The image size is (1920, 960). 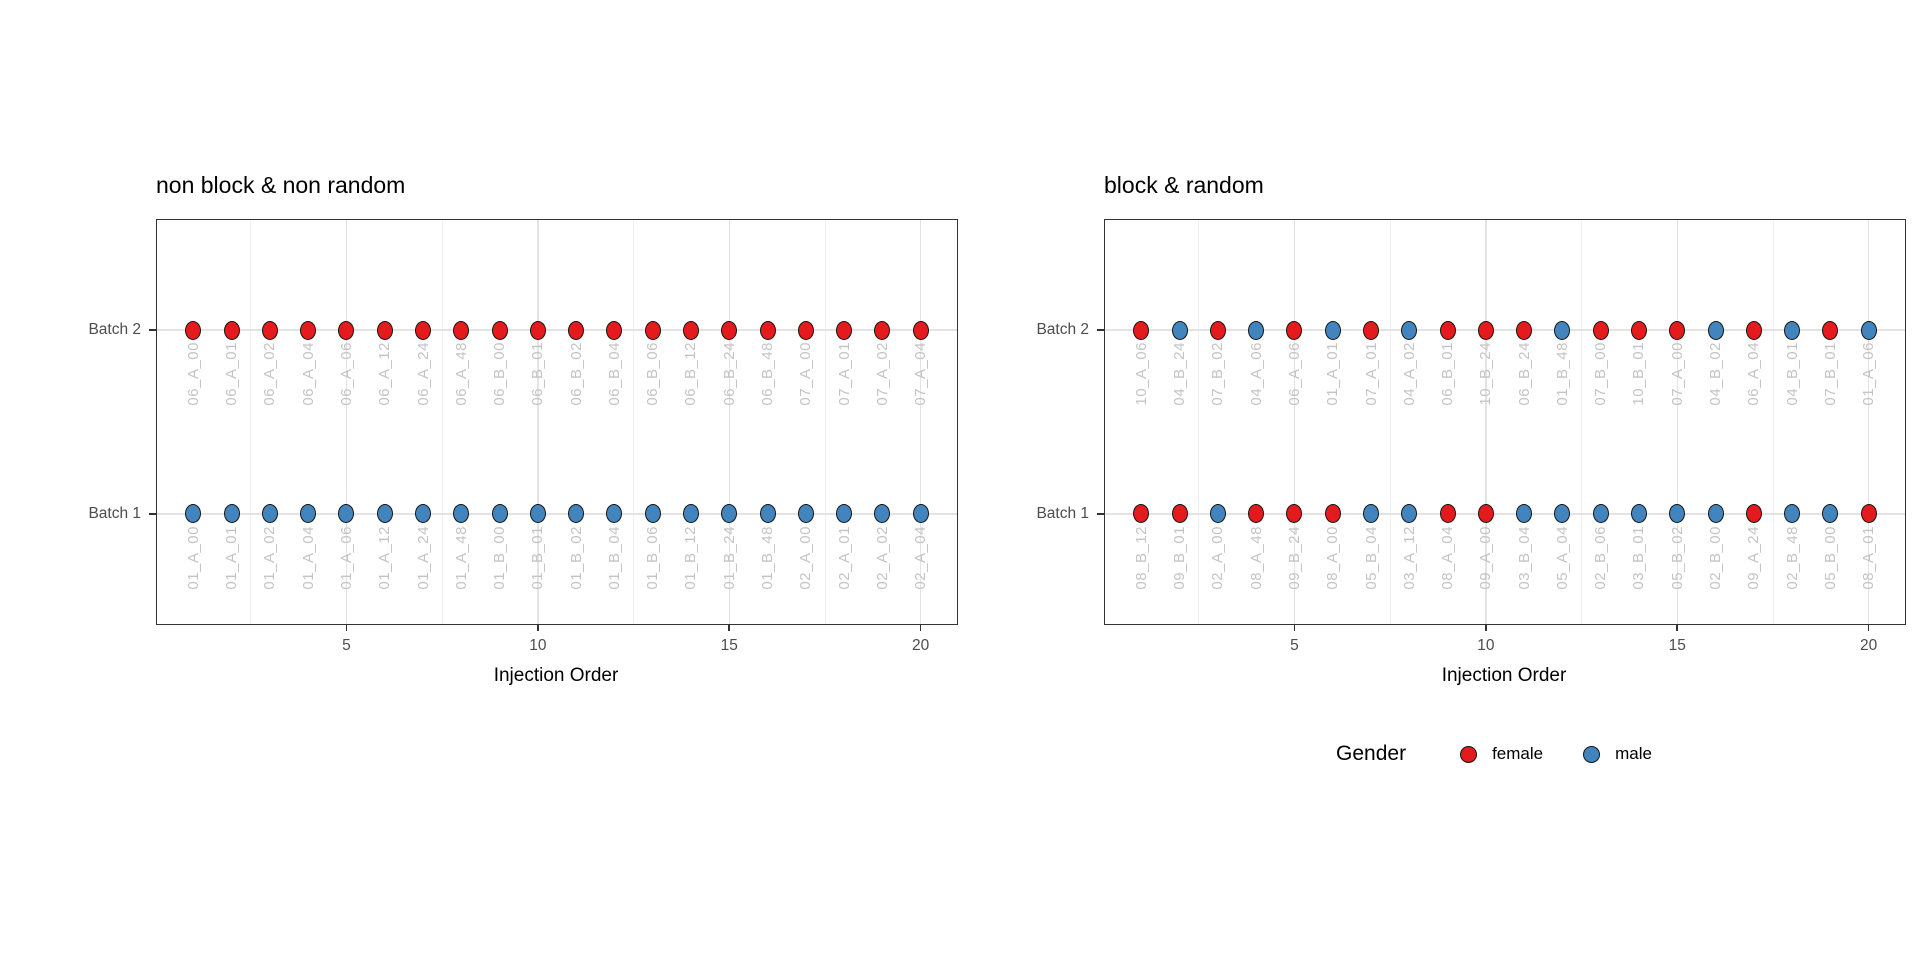 I want to click on sample-label: 07_B_00, so click(x=1601, y=374).